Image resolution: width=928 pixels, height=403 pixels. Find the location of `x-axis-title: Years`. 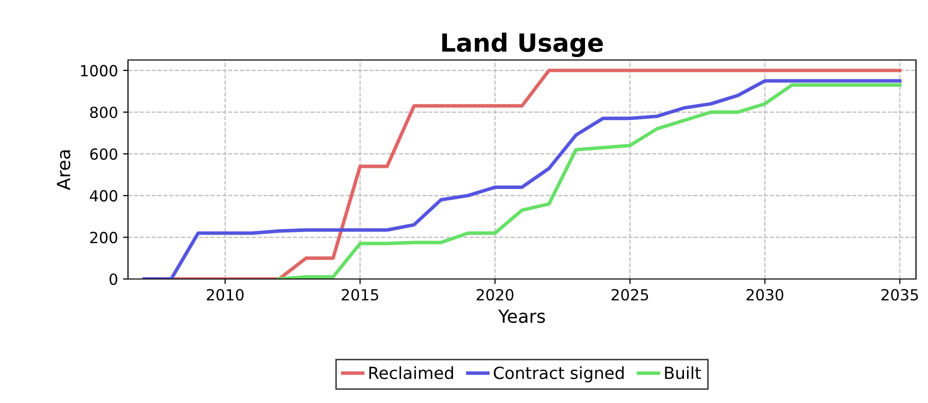

x-axis-title: Years is located at coordinates (521, 317).